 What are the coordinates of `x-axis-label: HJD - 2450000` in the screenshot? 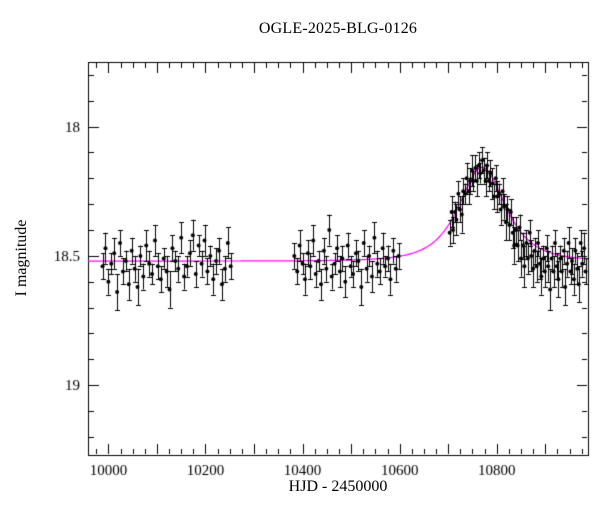 It's located at (338, 486).